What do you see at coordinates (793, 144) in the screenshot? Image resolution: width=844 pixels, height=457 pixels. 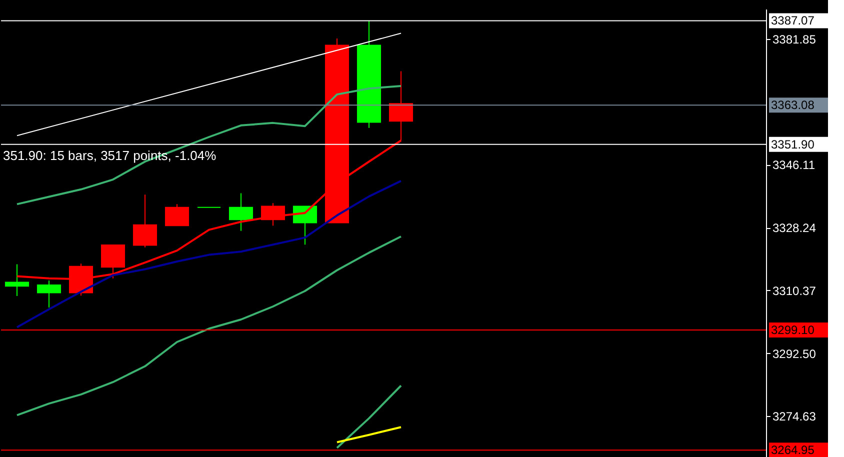 I see `ref-line-label: 3351.90` at bounding box center [793, 144].